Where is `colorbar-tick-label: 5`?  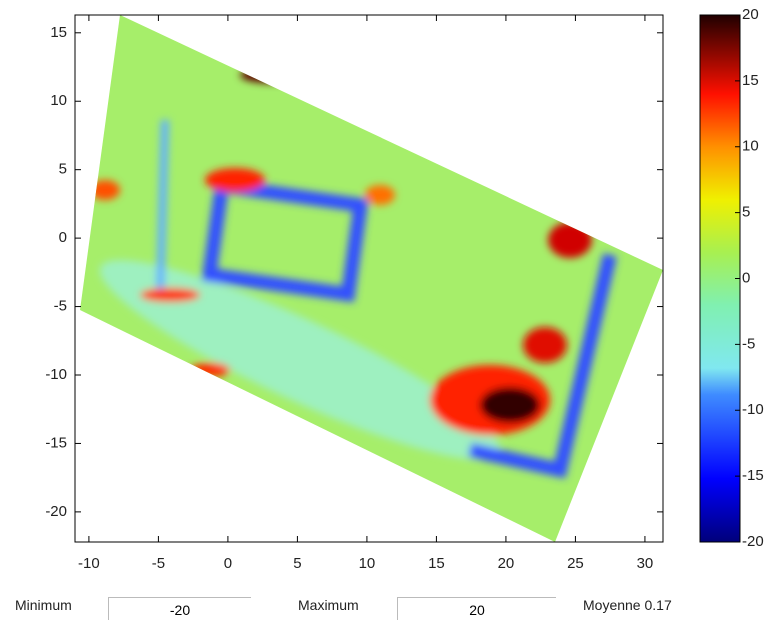
colorbar-tick-label: 5 is located at coordinates (746, 212).